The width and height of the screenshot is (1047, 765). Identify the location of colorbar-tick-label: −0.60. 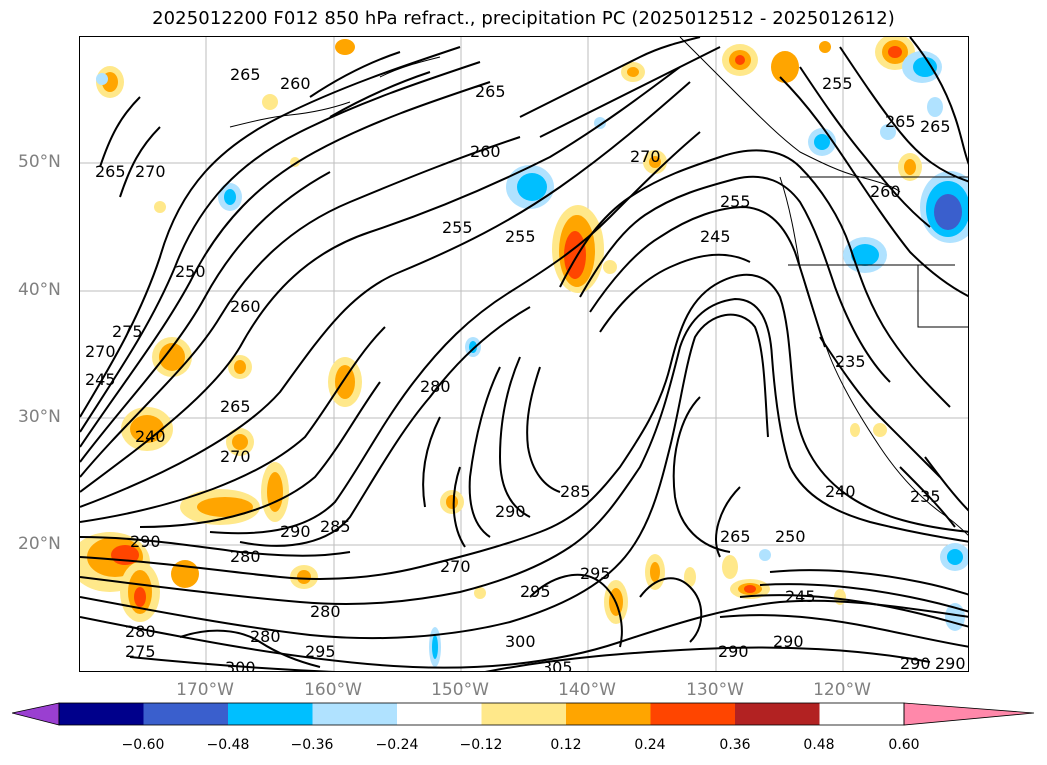
(143, 745).